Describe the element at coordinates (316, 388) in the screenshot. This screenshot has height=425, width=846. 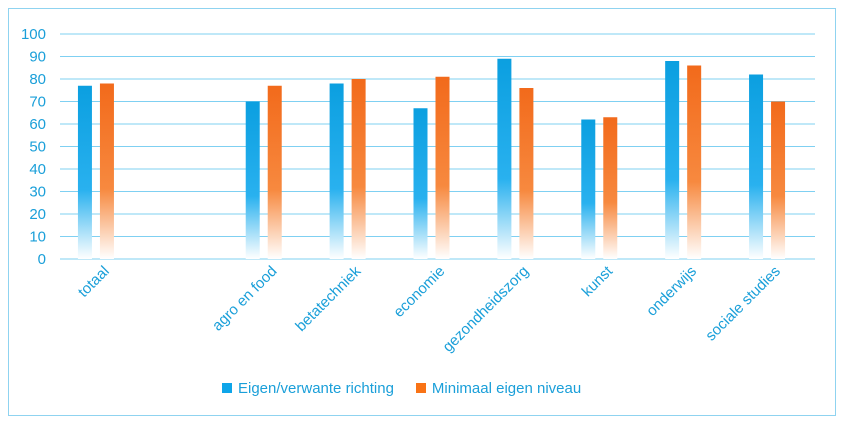
I see `legend-label: Eigen/verwante richting` at that location.